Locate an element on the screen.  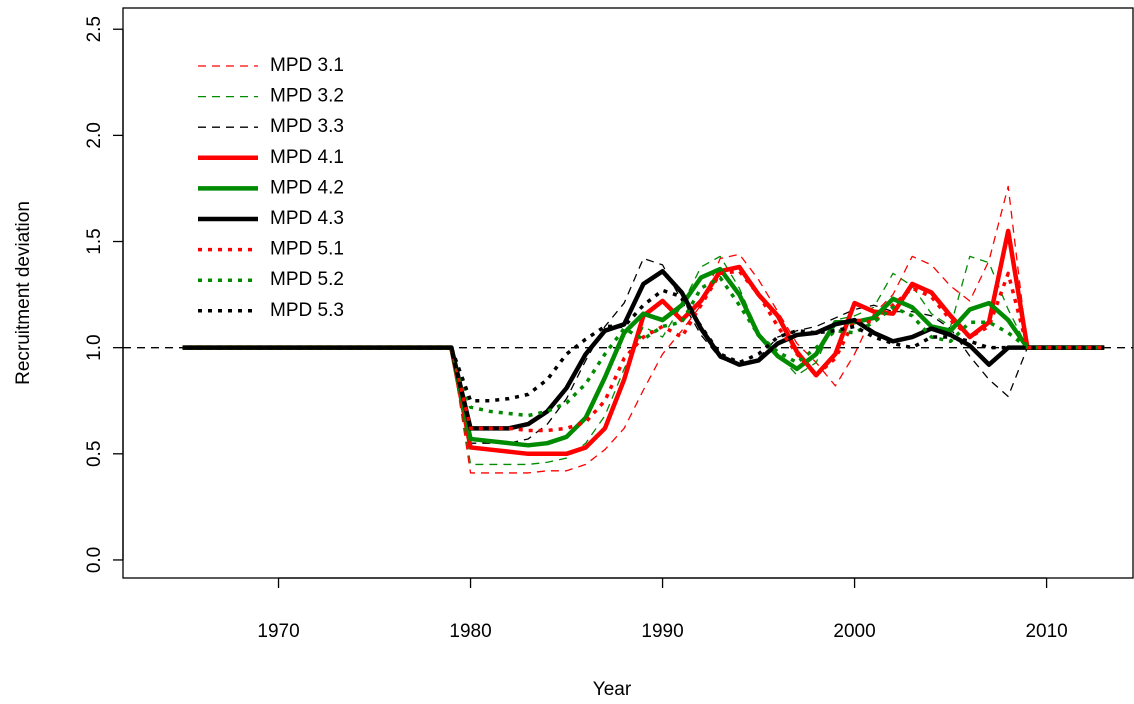
legend-label: MPD 5.2 is located at coordinates (307, 279).